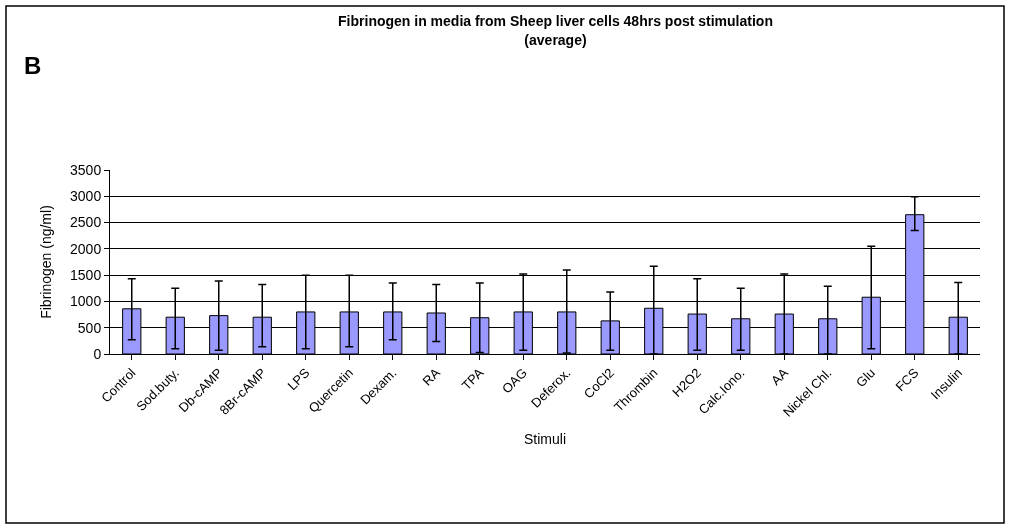  Describe the element at coordinates (86, 169) in the screenshot. I see `y-tick-label: 3500` at that location.